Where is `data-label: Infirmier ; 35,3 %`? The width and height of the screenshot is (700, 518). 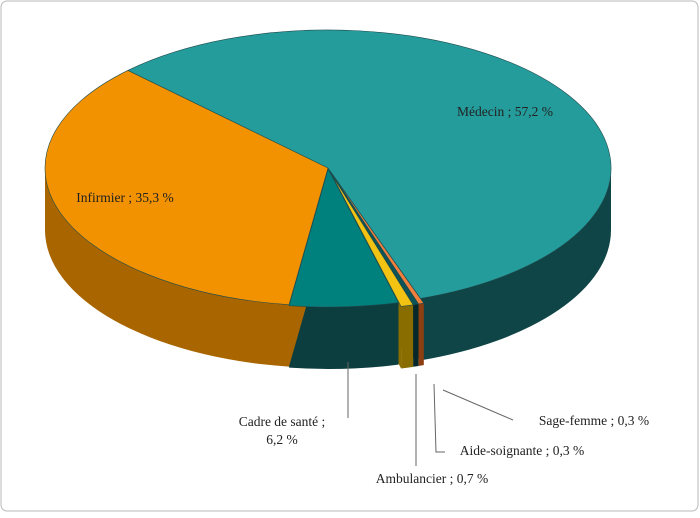
data-label: Infirmier ; 35,3 % is located at coordinates (124, 197).